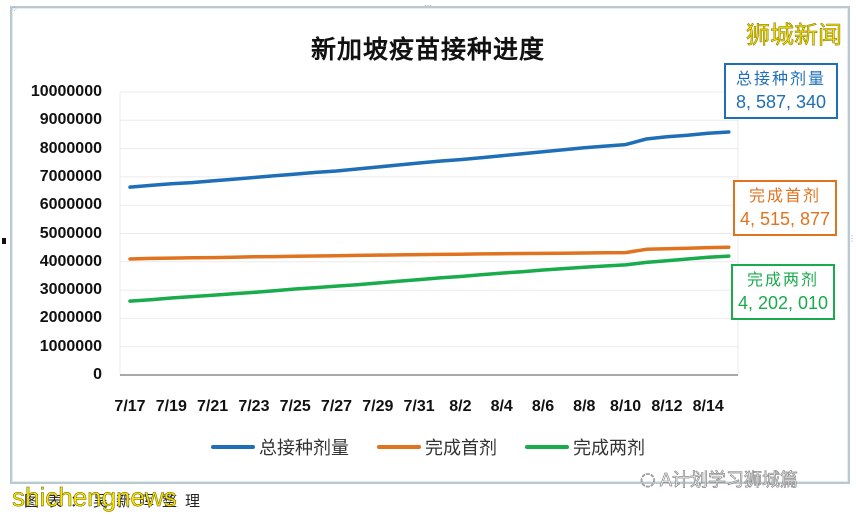  Describe the element at coordinates (70, 233) in the screenshot. I see `y-tick-label: 5000000` at that location.